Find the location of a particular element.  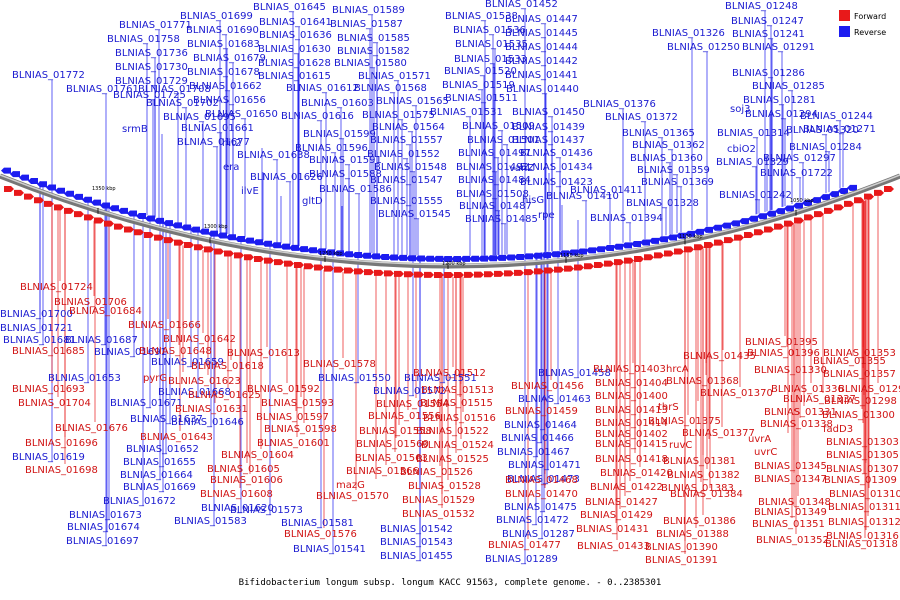

gene-label: BLNIAS_01390 is located at coordinates (681, 547).